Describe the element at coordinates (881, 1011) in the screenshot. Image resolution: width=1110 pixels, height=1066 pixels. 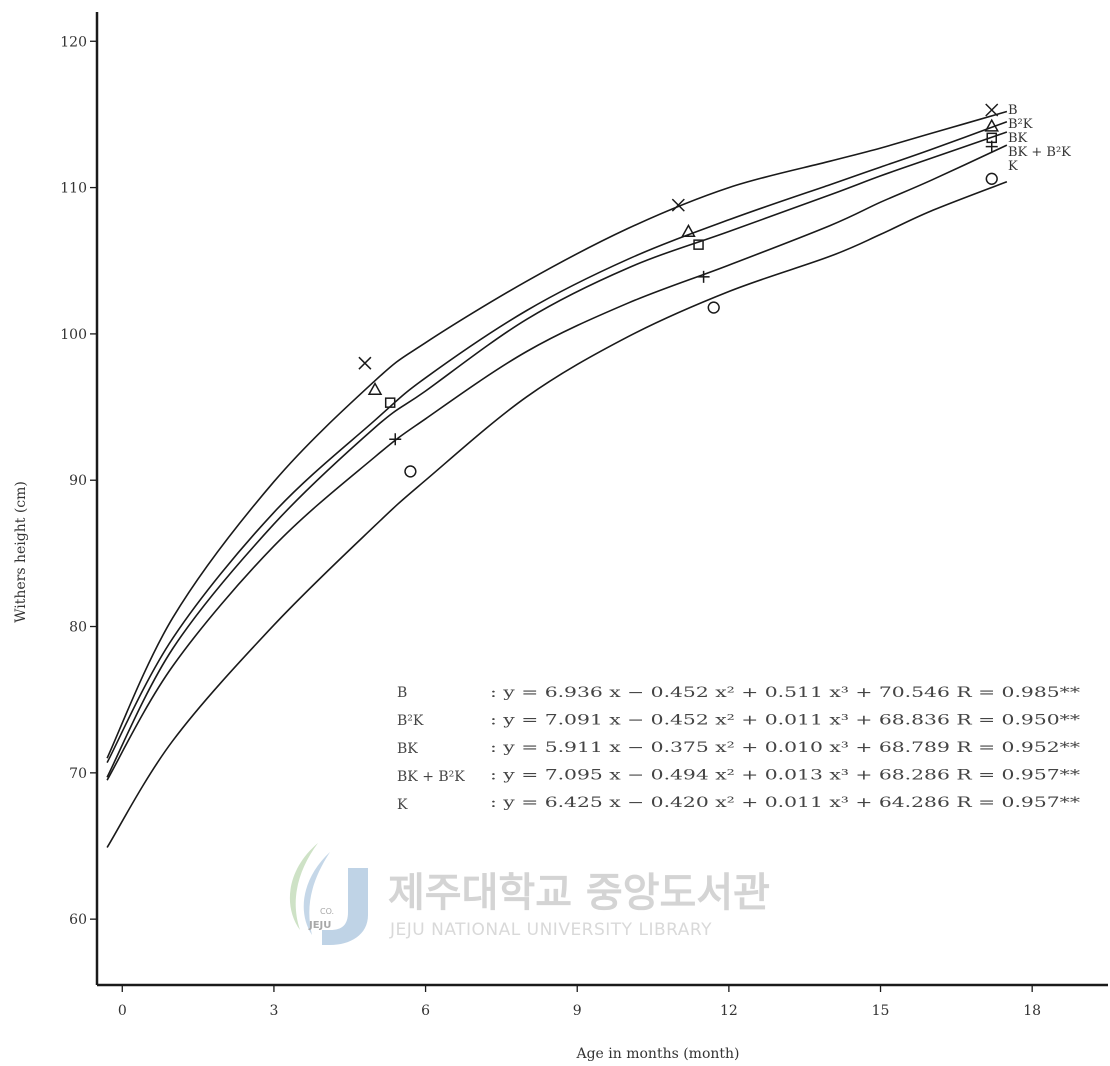
I see `x-tick-label: 15` at that location.